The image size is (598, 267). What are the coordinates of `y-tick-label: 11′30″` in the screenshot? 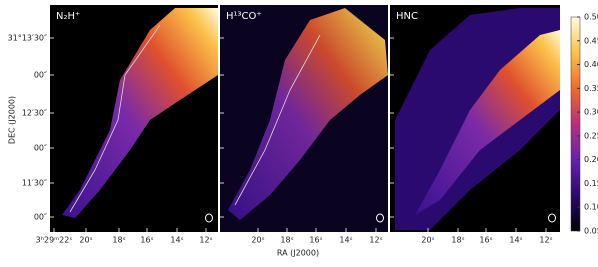 It's located at (34, 183).